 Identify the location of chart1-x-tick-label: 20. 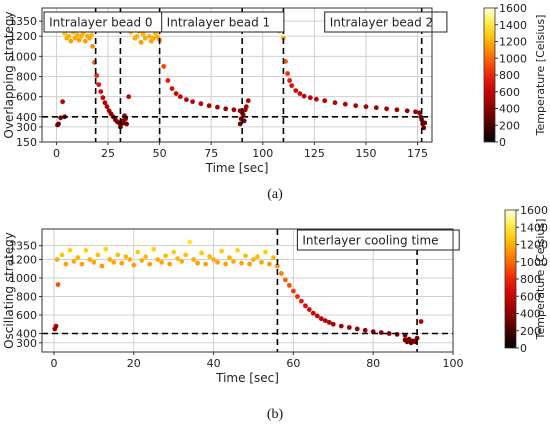
(134, 363).